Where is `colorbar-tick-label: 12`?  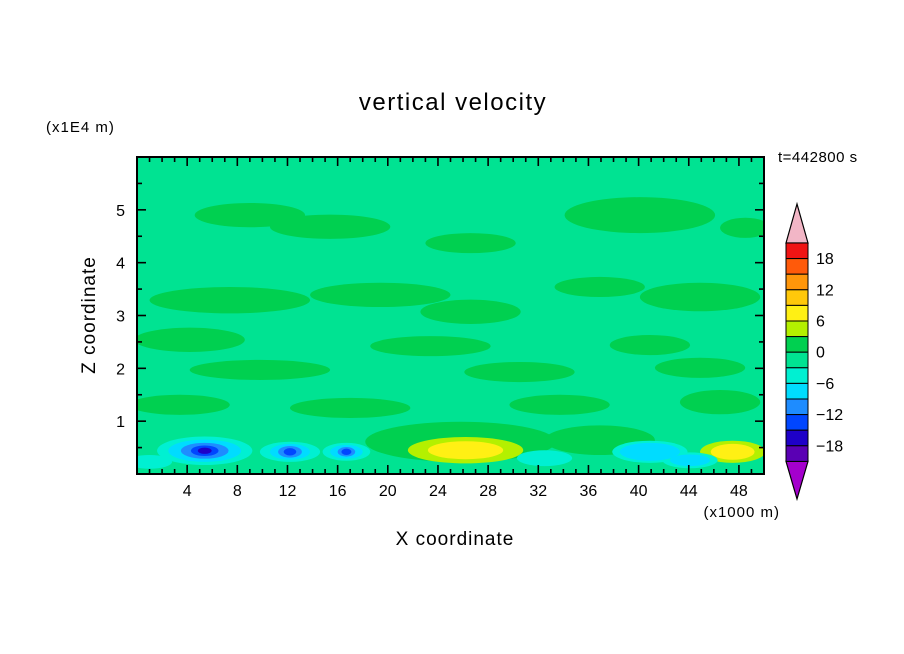 colorbar-tick-label: 12 is located at coordinates (825, 290).